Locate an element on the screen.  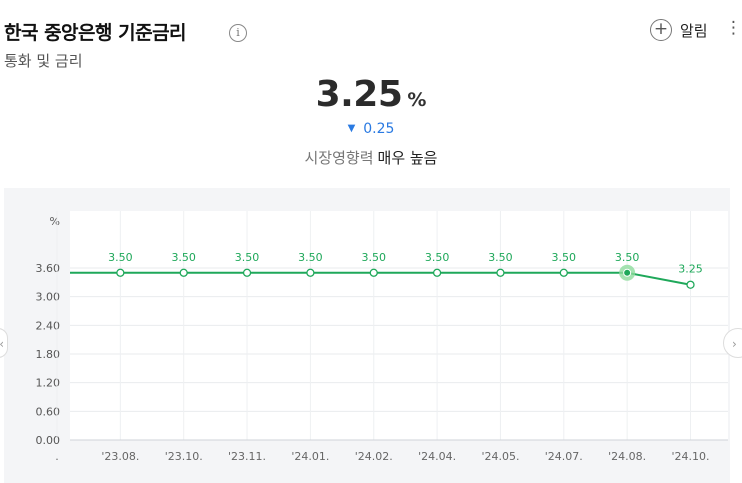
rate-change: ▼ 0.25 is located at coordinates (371, 129).